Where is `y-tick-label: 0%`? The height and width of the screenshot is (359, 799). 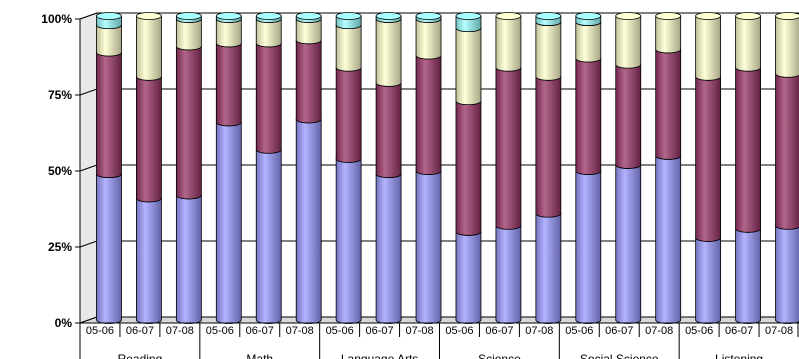 y-tick-label: 0% is located at coordinates (64, 323).